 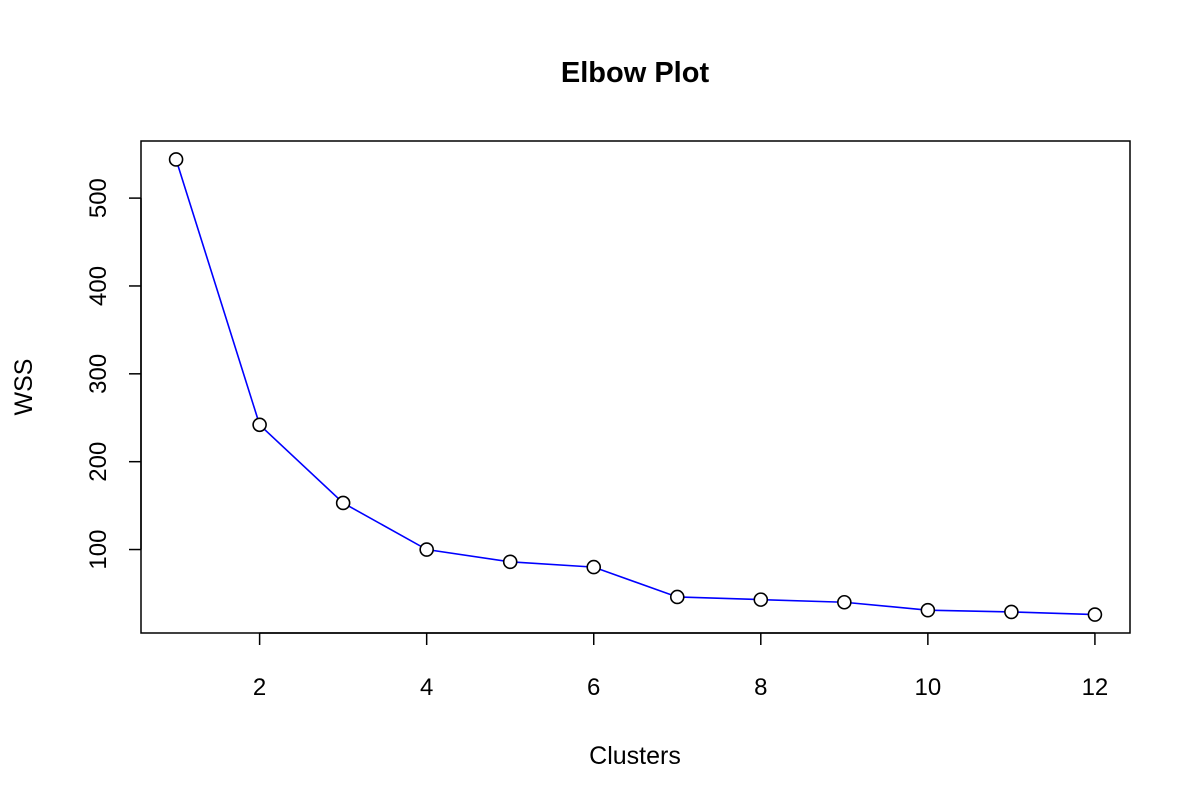 What do you see at coordinates (928, 687) in the screenshot?
I see `x-tick-label: 10` at bounding box center [928, 687].